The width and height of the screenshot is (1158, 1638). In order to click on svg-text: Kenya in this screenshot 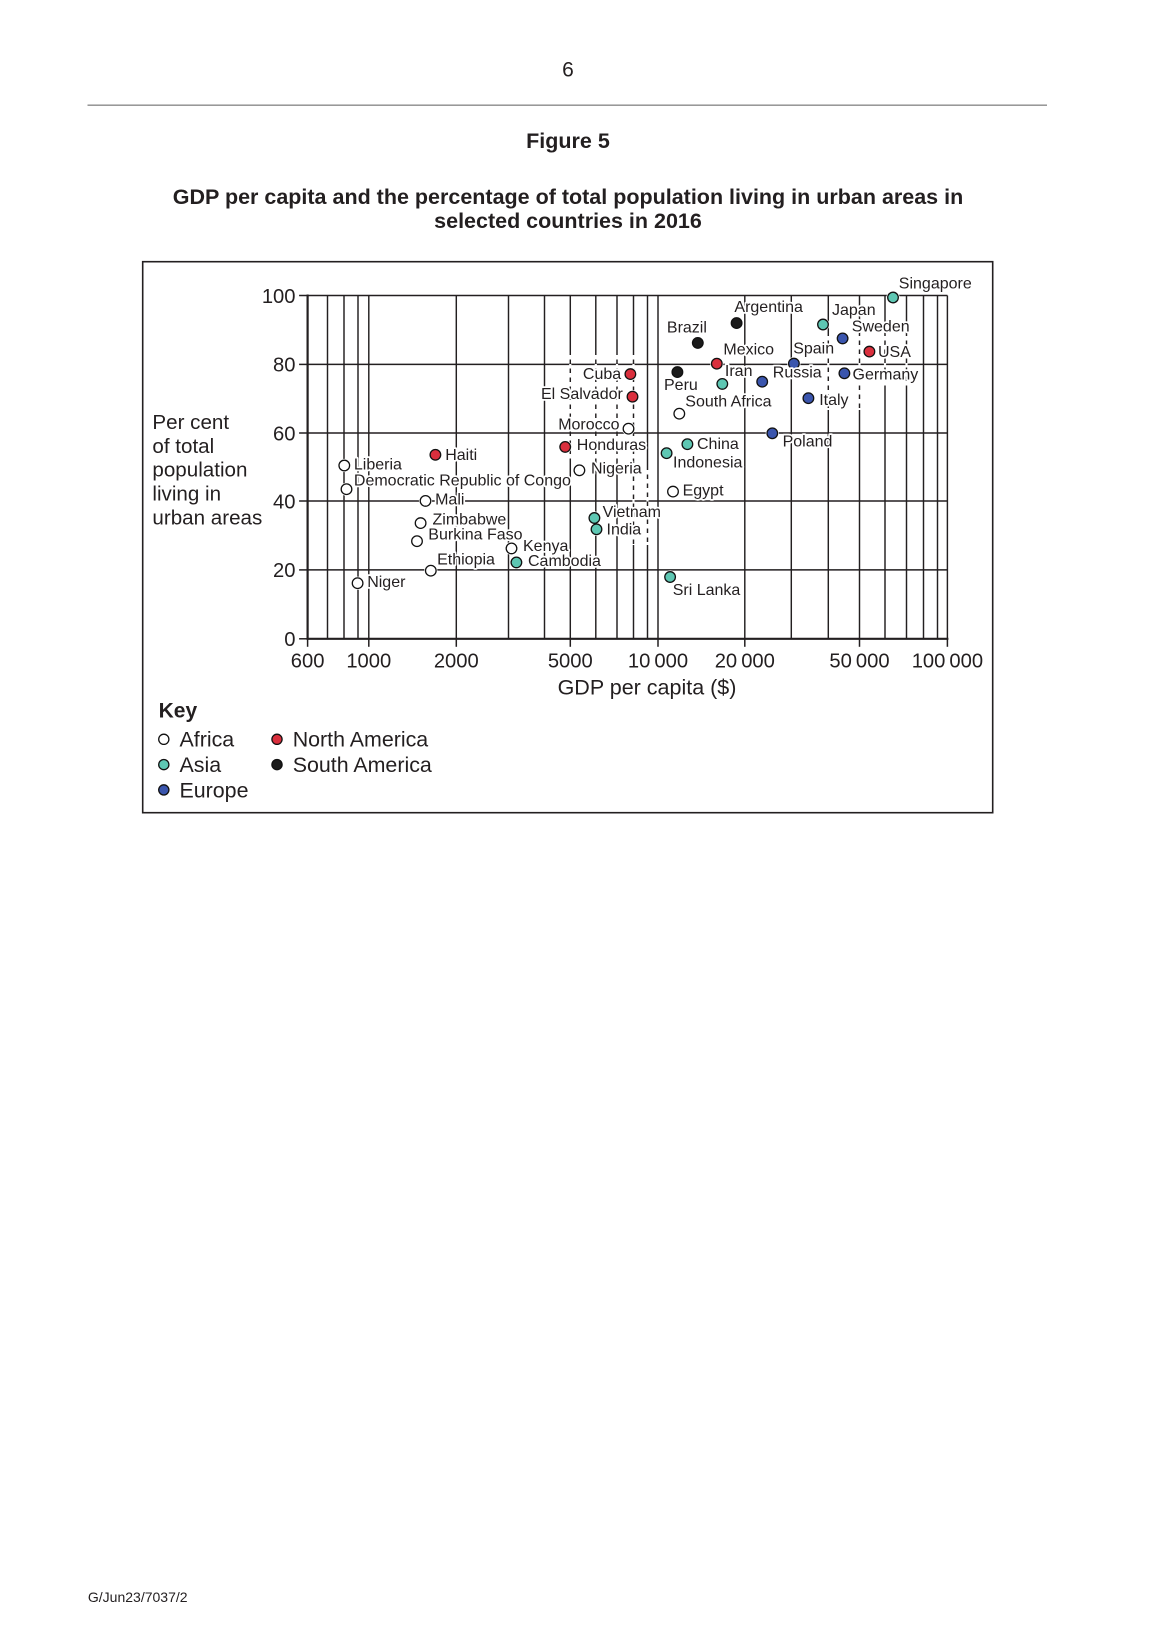, I will do `click(545, 546)`.